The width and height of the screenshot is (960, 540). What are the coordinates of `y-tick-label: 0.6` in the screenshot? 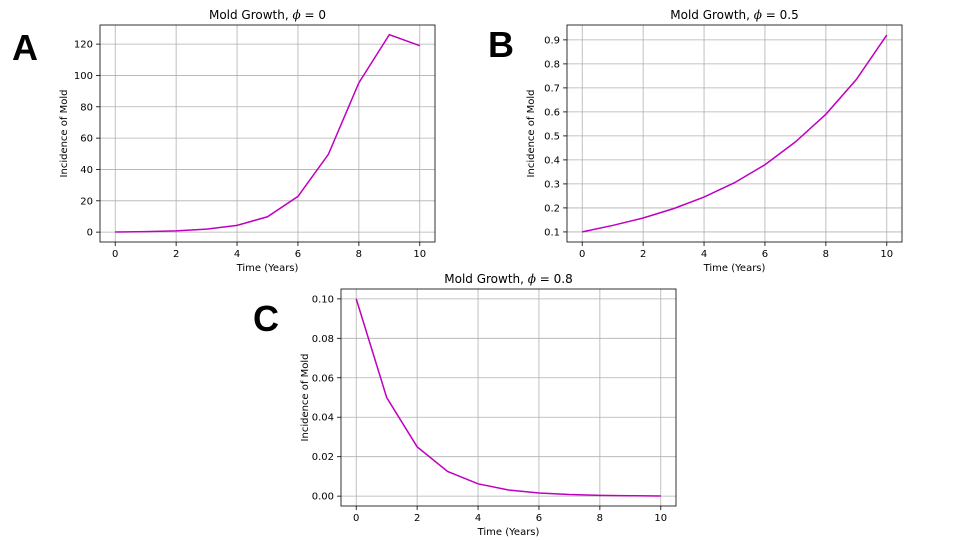 It's located at (552, 112).